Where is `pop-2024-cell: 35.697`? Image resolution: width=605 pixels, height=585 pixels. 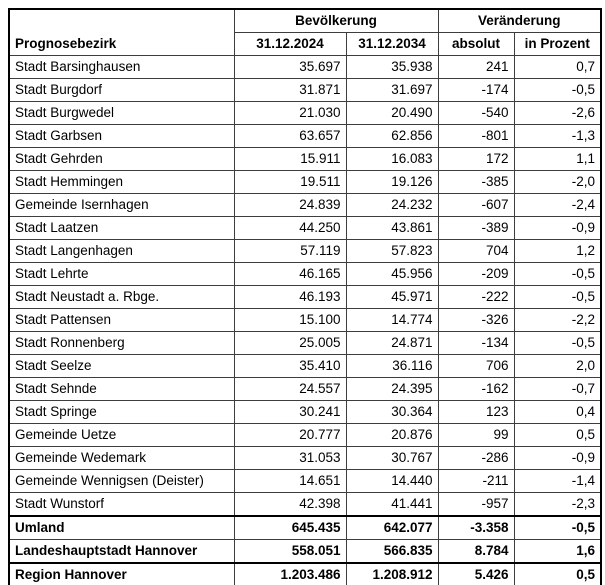
pop-2024-cell: 35.697 is located at coordinates (290, 67).